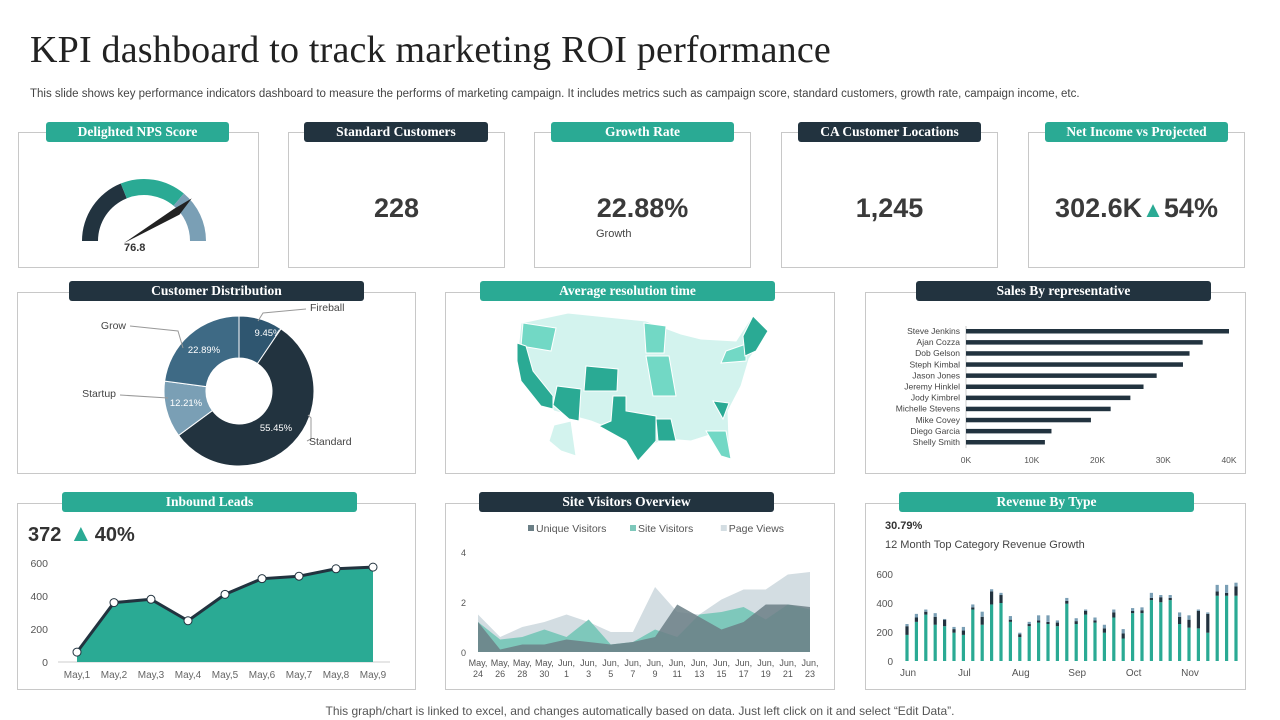 This screenshot has width=1280, height=720. Describe the element at coordinates (1031, 460) in the screenshot. I see `x-tick-label: 10K` at that location.